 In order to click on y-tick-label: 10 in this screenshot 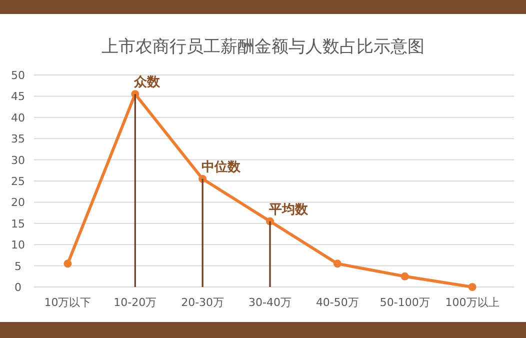, I will do `click(18, 245)`.